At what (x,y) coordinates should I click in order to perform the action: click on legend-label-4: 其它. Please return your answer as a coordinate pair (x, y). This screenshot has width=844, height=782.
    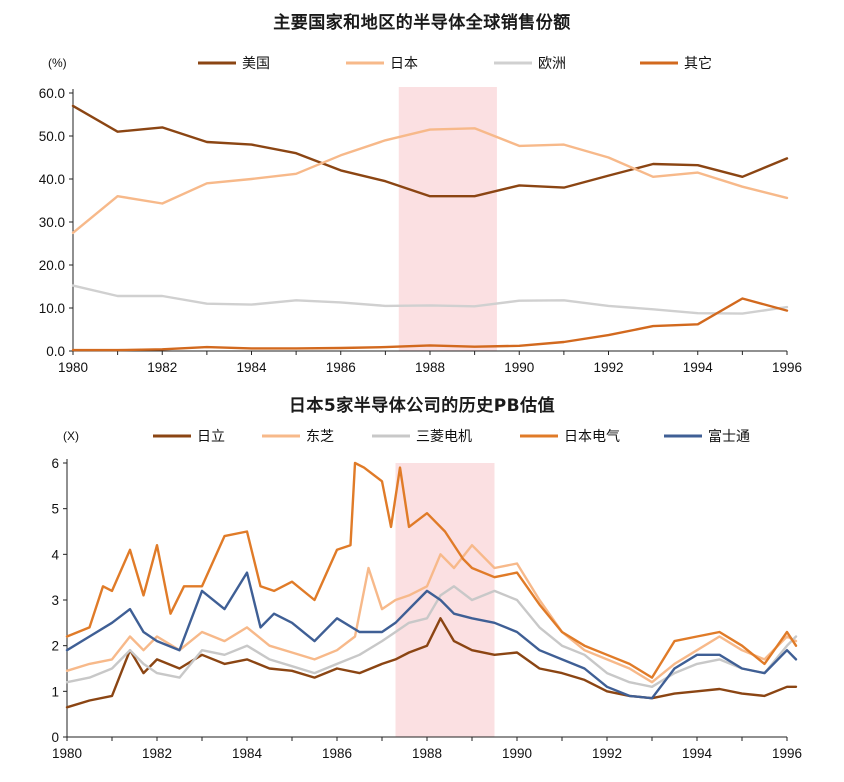
    Looking at the image, I should click on (698, 63).